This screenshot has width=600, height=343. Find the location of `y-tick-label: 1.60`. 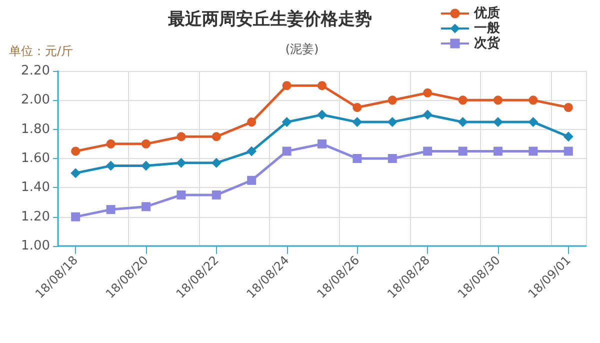

y-tick-label: 1.60 is located at coordinates (35, 158).